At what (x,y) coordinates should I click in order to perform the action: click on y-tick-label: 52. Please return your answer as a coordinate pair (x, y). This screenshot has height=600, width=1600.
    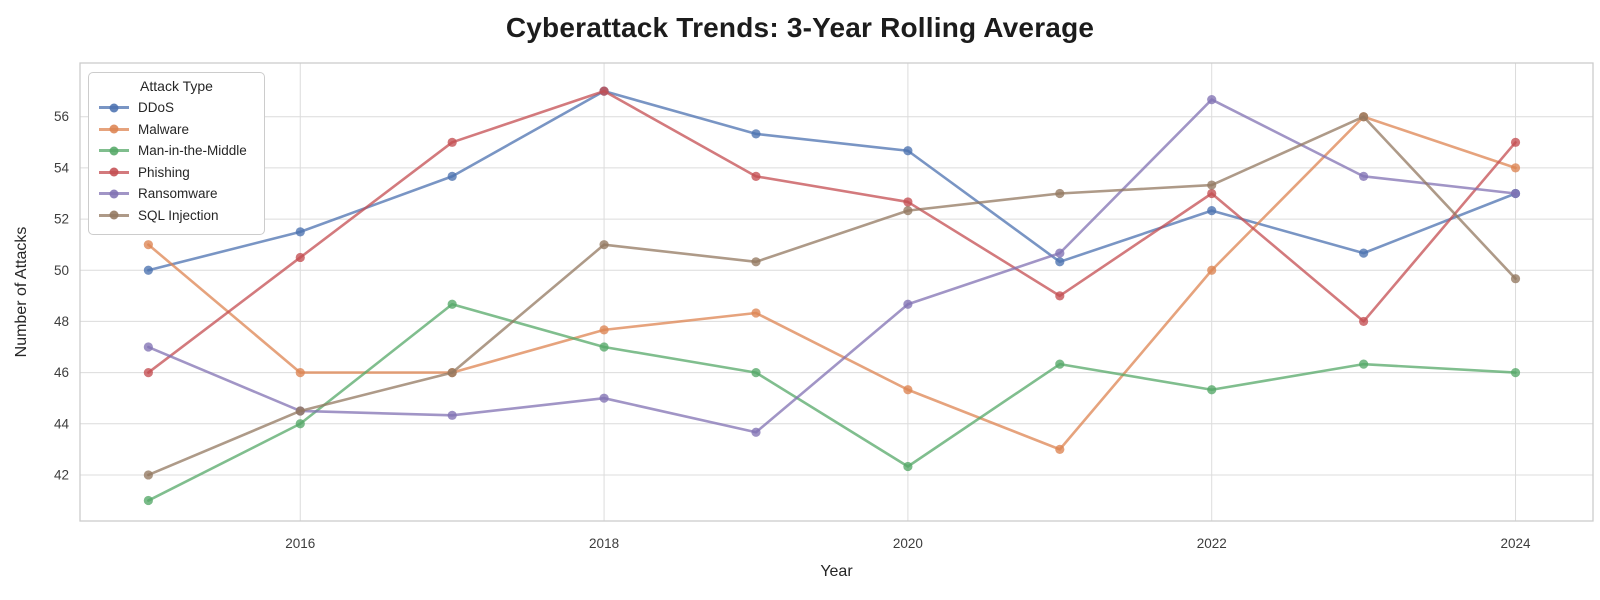
    Looking at the image, I should click on (61, 219).